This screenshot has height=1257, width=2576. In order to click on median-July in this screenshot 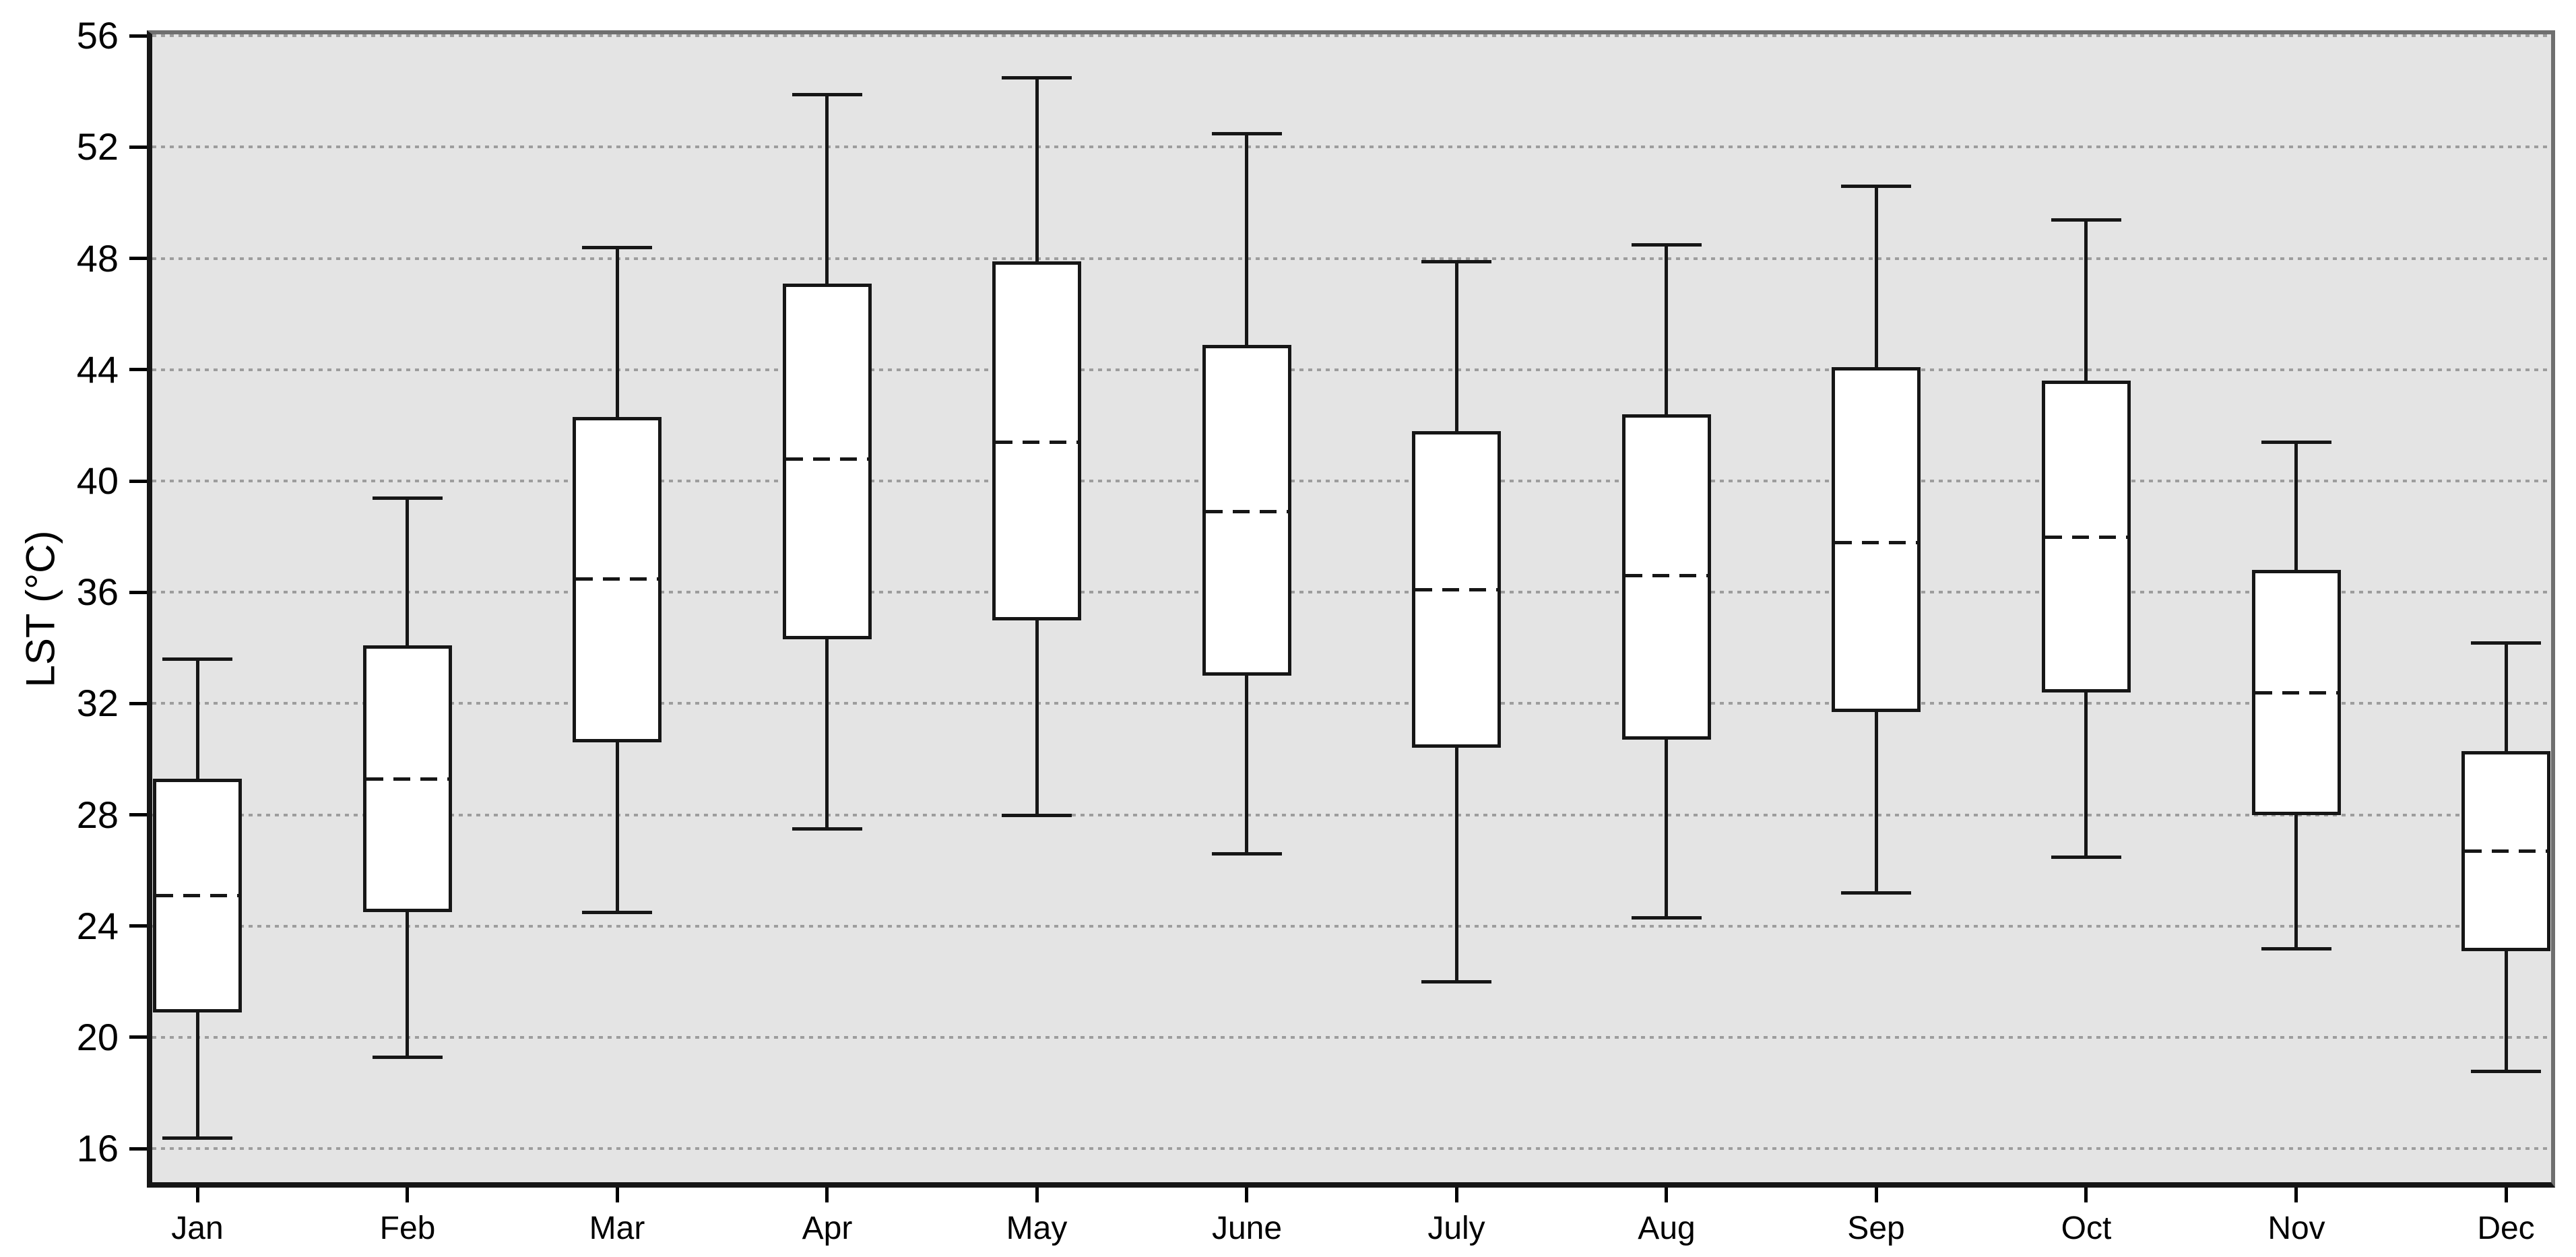, I will do `click(1456, 589)`.